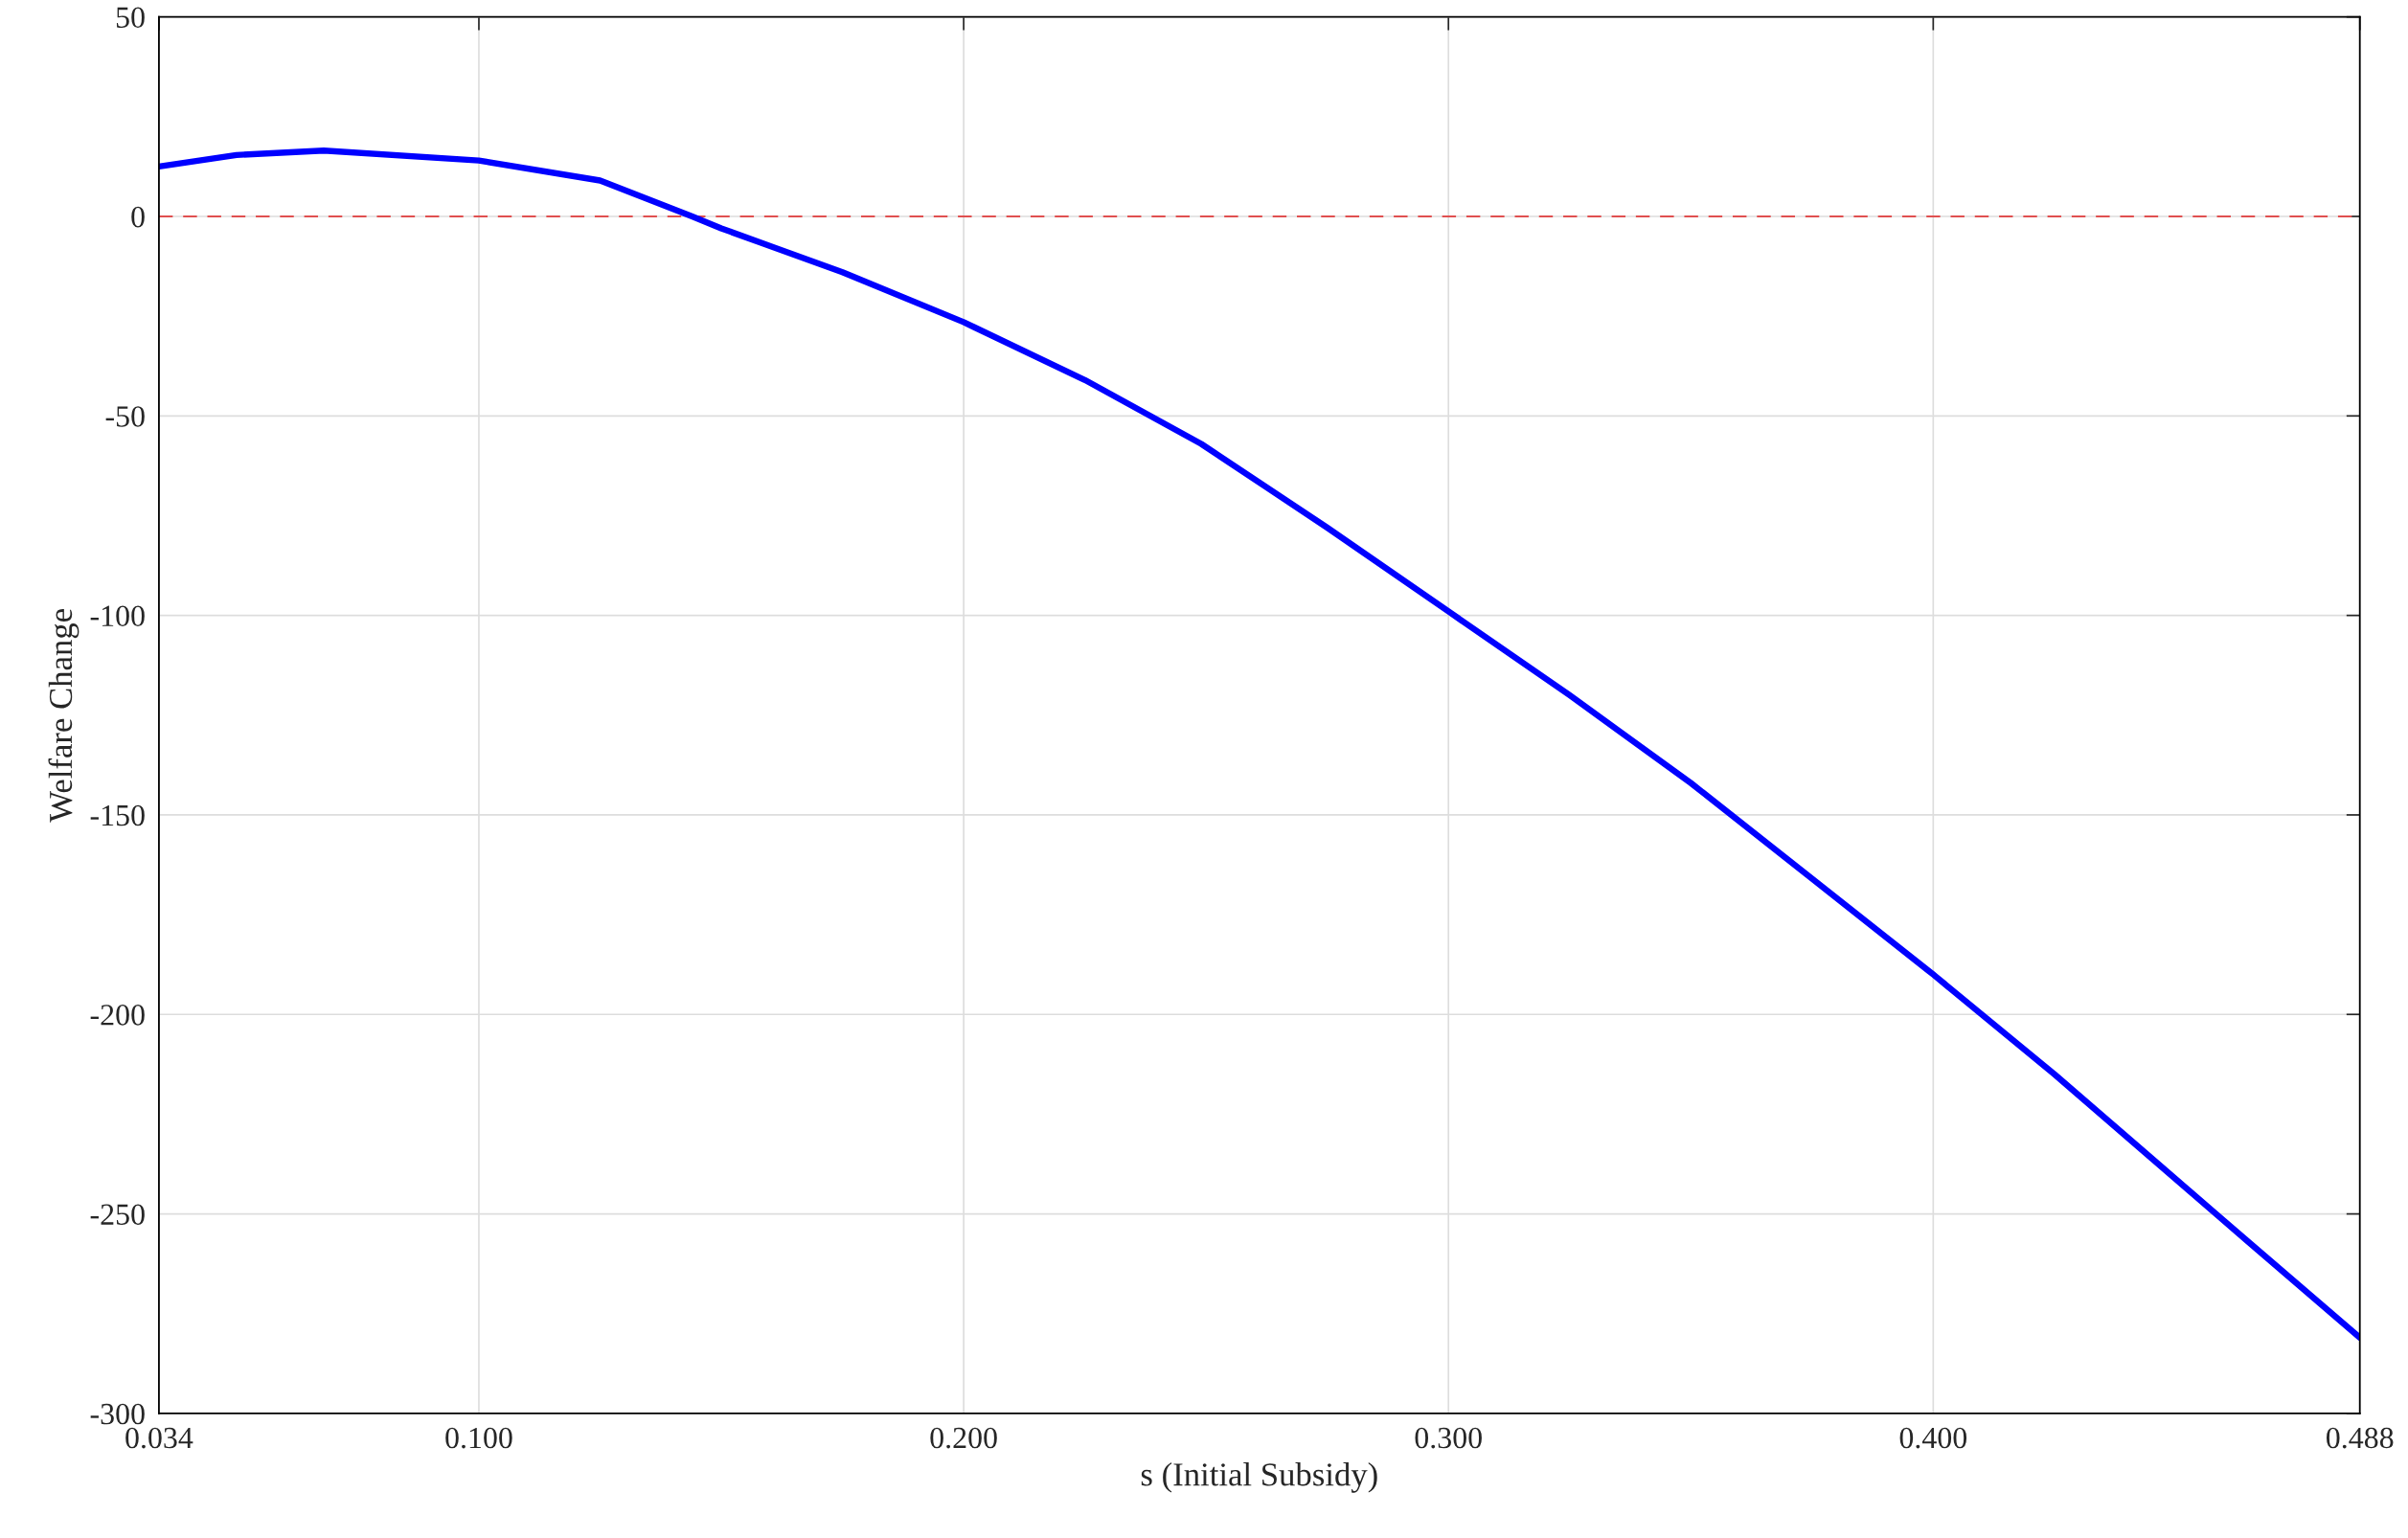 Image resolution: width=2408 pixels, height=1538 pixels. Describe the element at coordinates (1448, 1438) in the screenshot. I see `x-tick-label: 0.300` at that location.